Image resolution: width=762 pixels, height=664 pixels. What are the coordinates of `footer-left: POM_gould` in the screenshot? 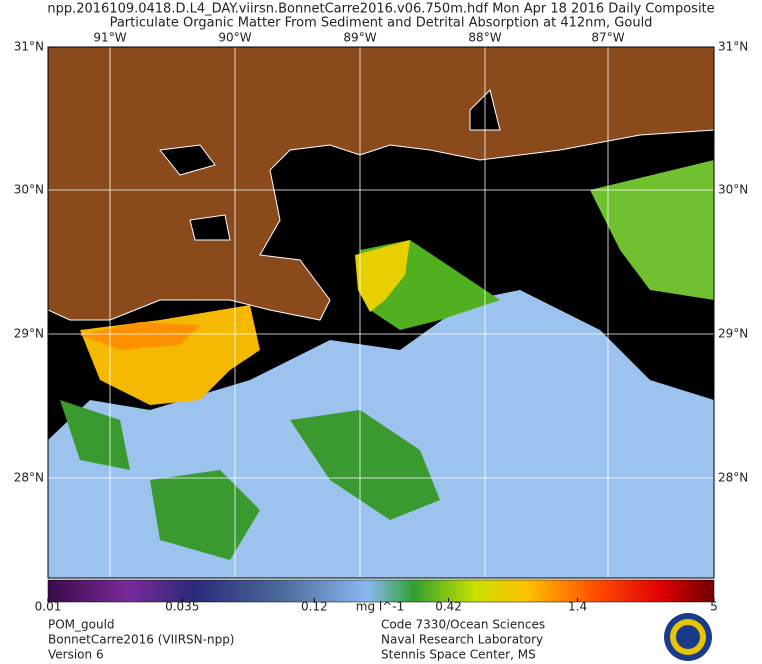 It's located at (81, 625).